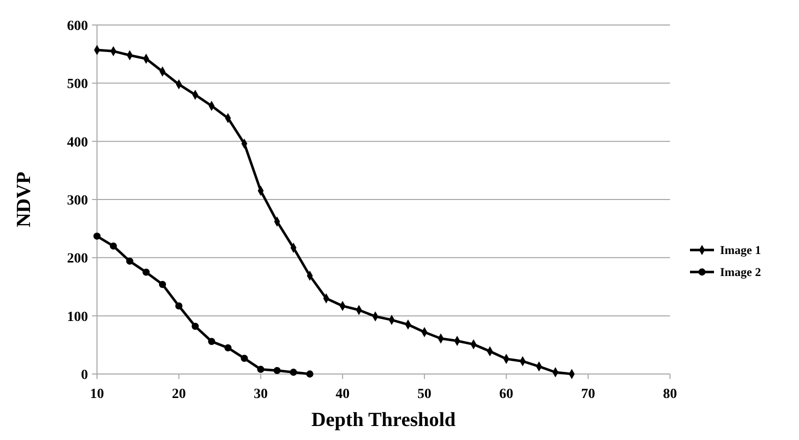 The height and width of the screenshot is (440, 799). What do you see at coordinates (77, 142) in the screenshot?
I see `y-tick-label: 400` at bounding box center [77, 142].